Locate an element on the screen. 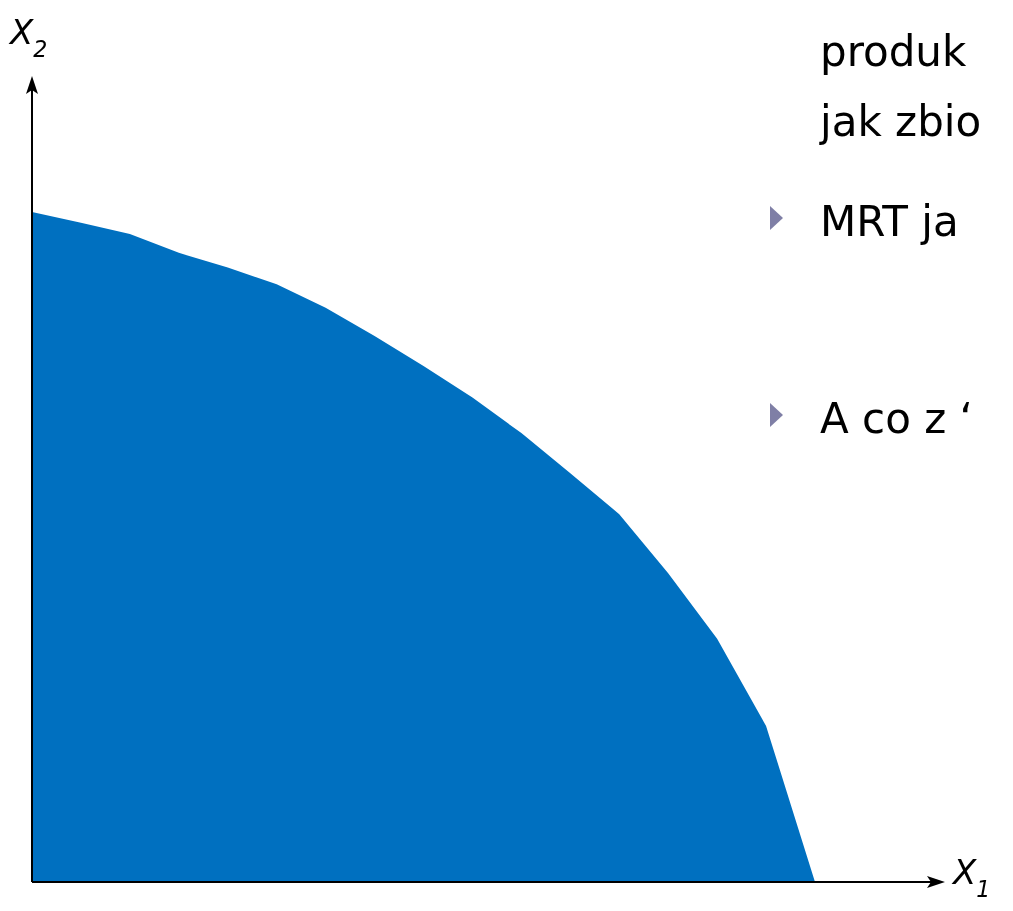 This screenshot has height=911, width=1013. text: jak zbio is located at coordinates (900, 121).